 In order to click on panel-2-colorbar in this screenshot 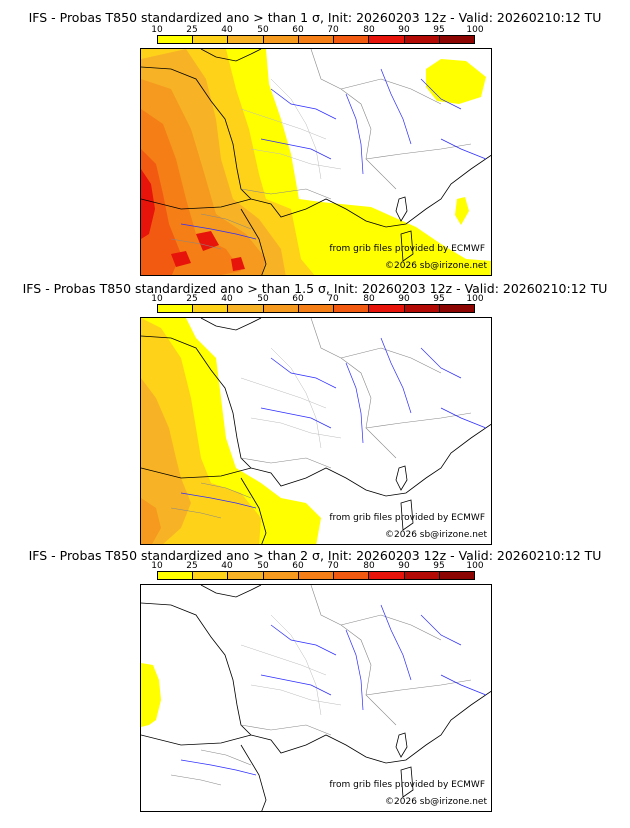, I will do `click(316, 308)`.